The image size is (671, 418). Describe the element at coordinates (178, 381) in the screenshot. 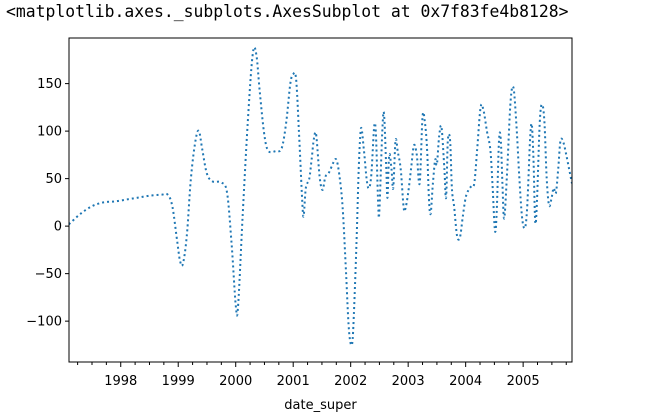

I see `x-tick-label: 1999` at that location.